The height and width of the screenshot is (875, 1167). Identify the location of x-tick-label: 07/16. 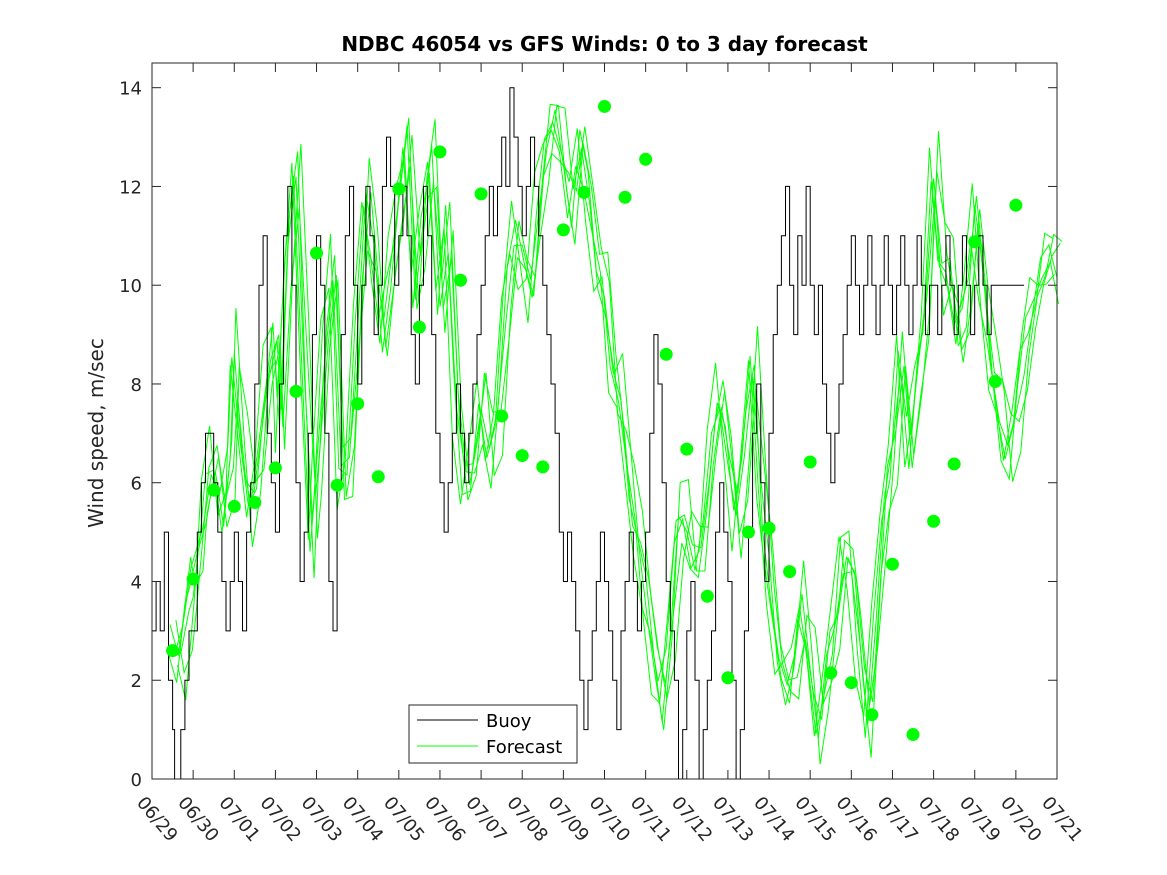
(855, 819).